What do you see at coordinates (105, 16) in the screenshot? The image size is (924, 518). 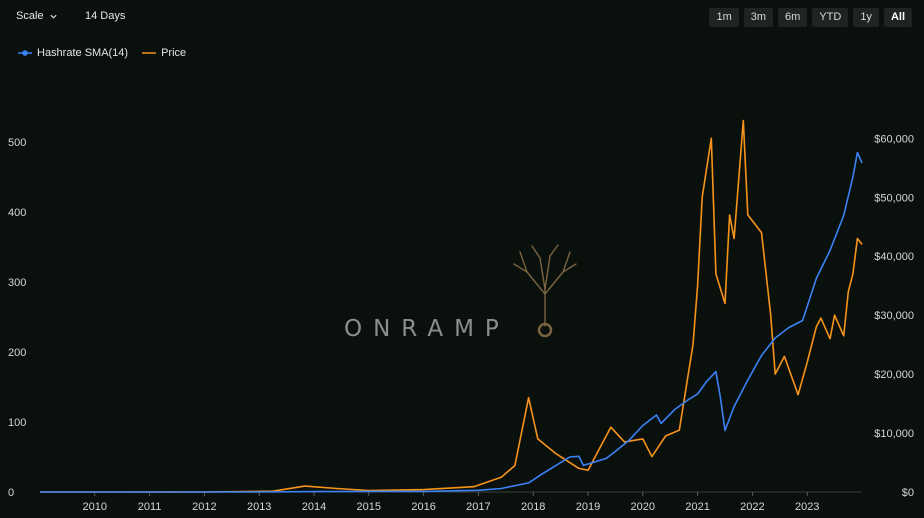 I see `interval-selector: 14 Days` at bounding box center [105, 16].